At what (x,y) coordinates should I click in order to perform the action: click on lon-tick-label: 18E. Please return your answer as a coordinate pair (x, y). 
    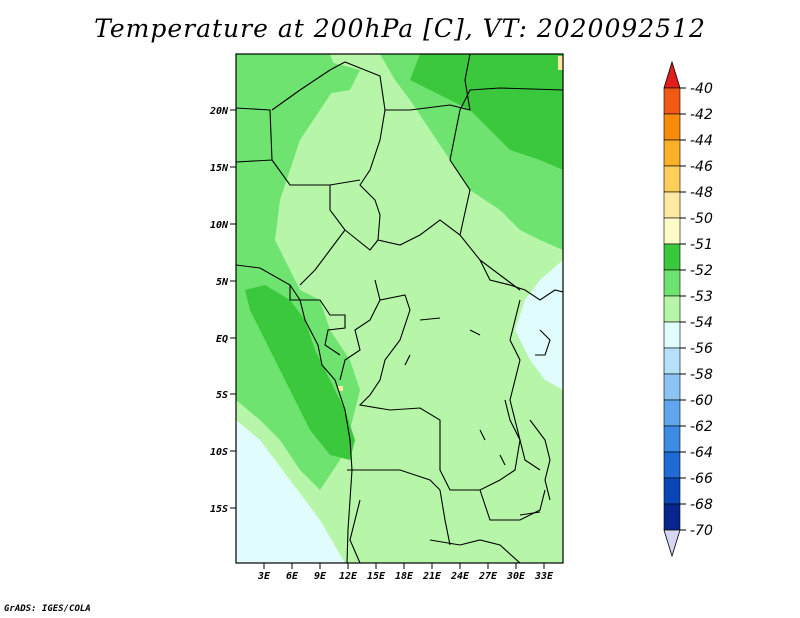
    Looking at the image, I should click on (404, 576).